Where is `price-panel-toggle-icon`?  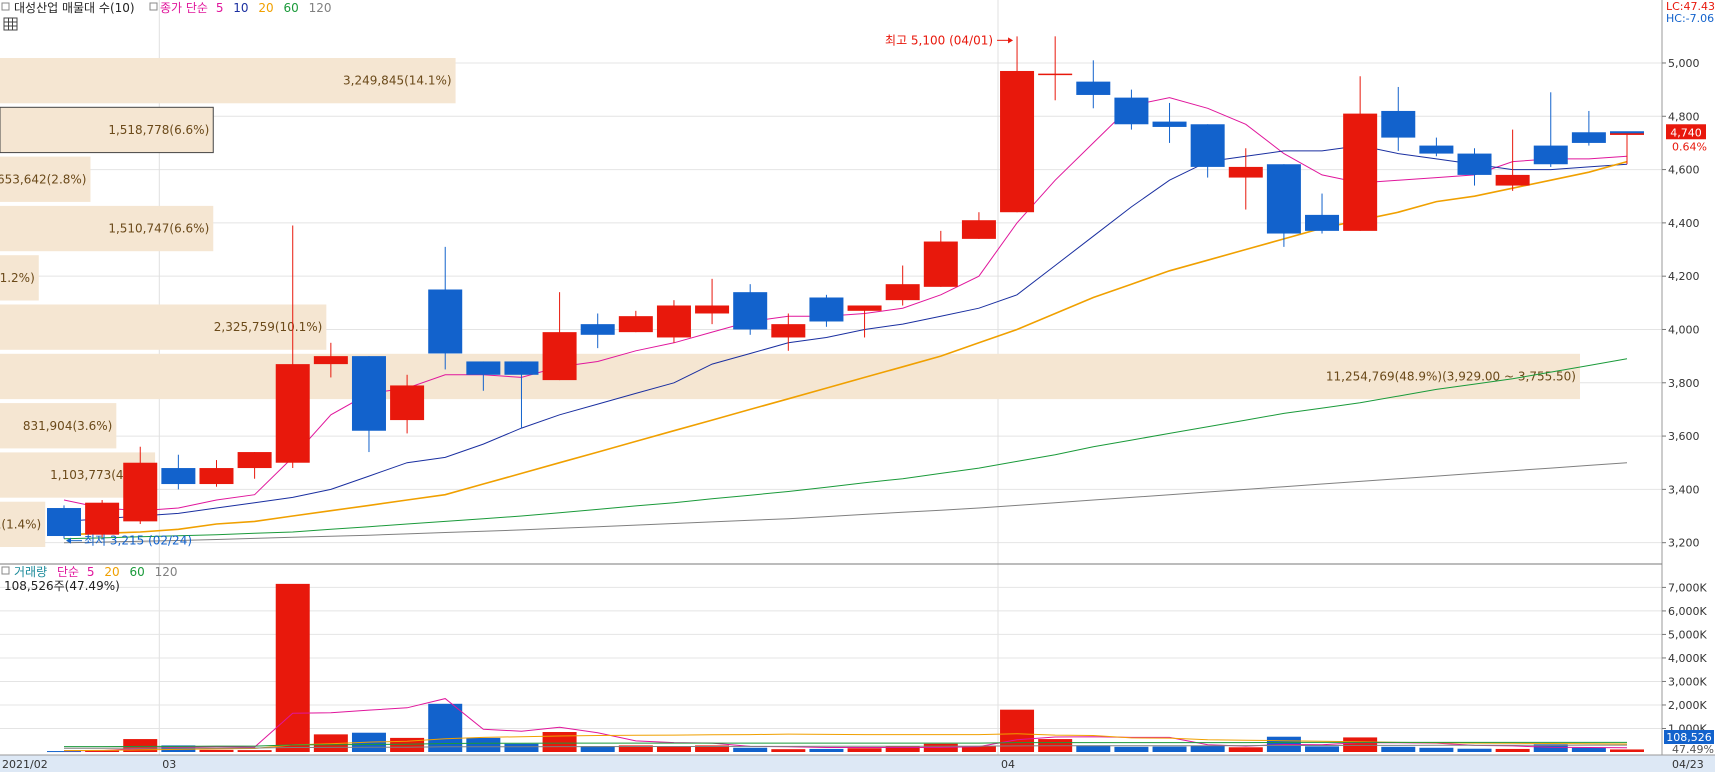
price-panel-toggle-icon is located at coordinates (5, 6).